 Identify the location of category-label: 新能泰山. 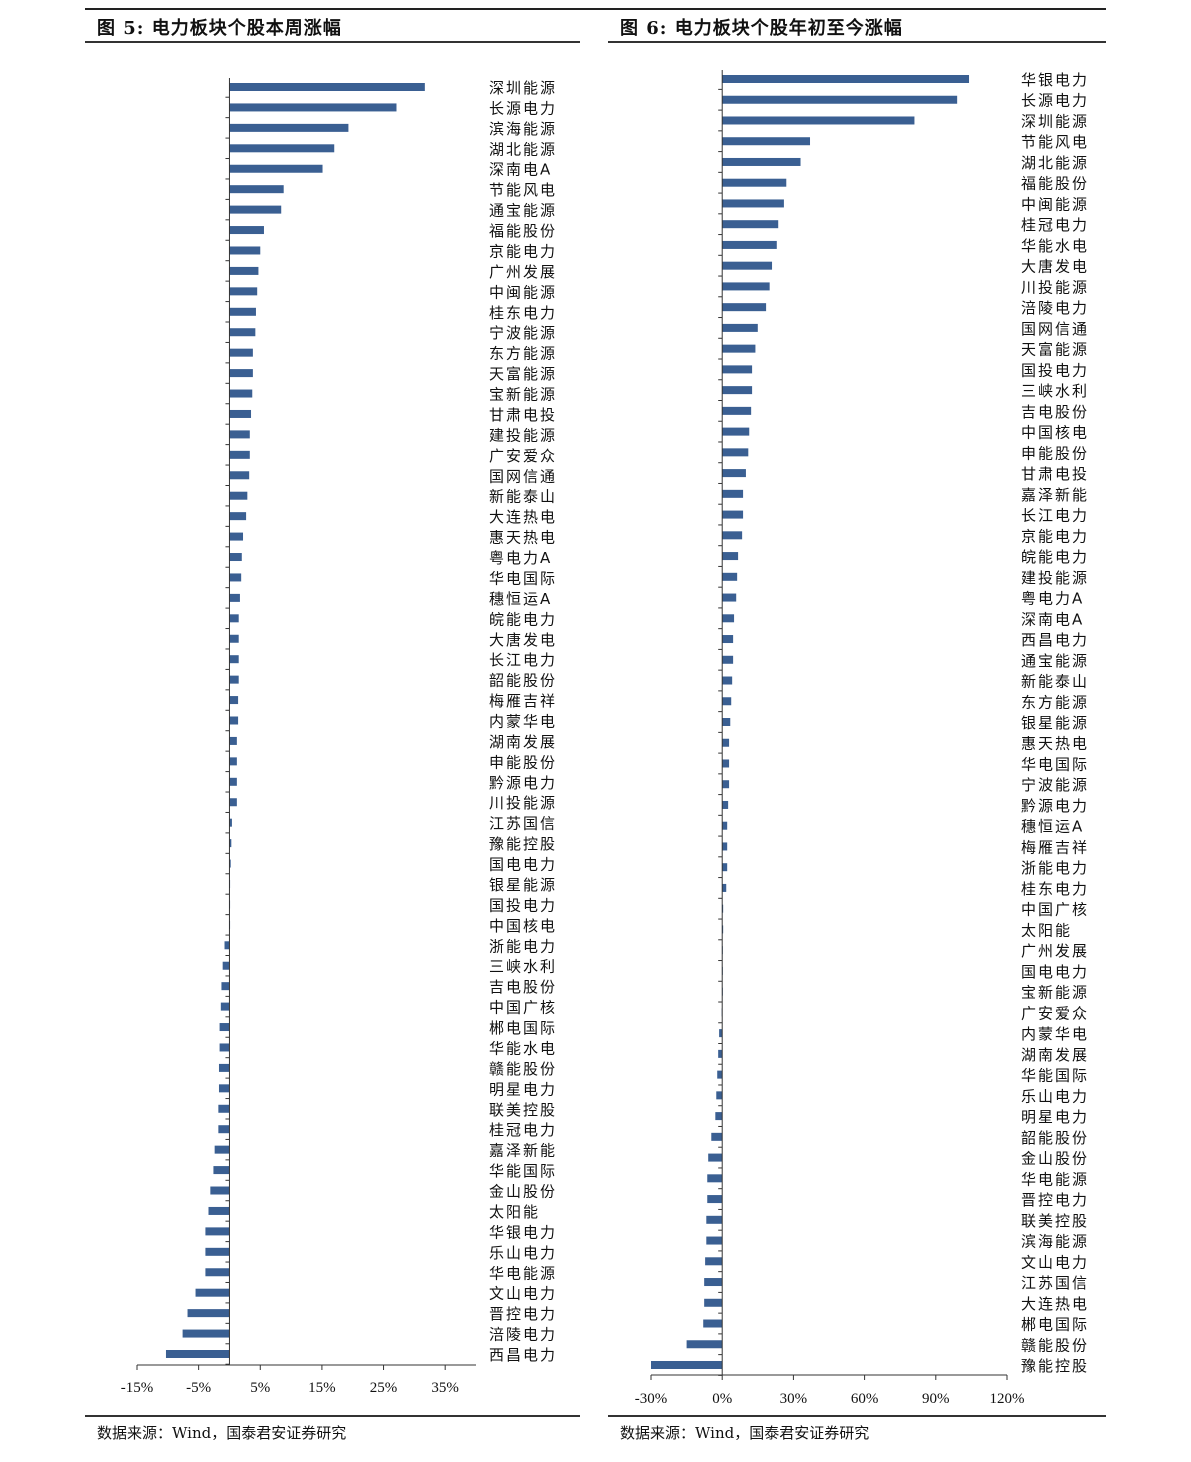
(1055, 682).